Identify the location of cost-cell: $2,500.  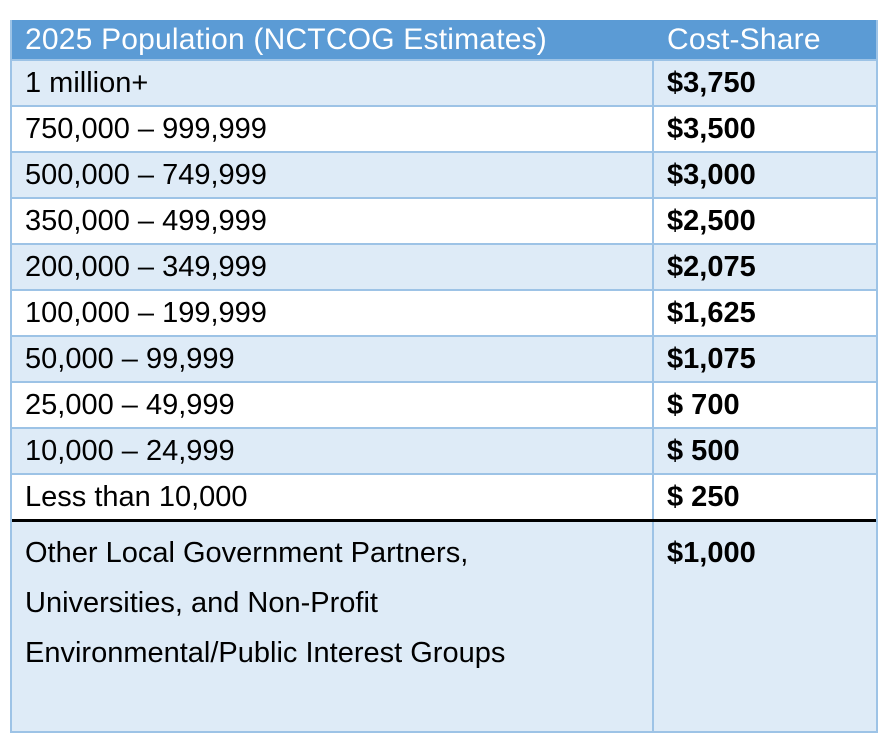
(711, 220).